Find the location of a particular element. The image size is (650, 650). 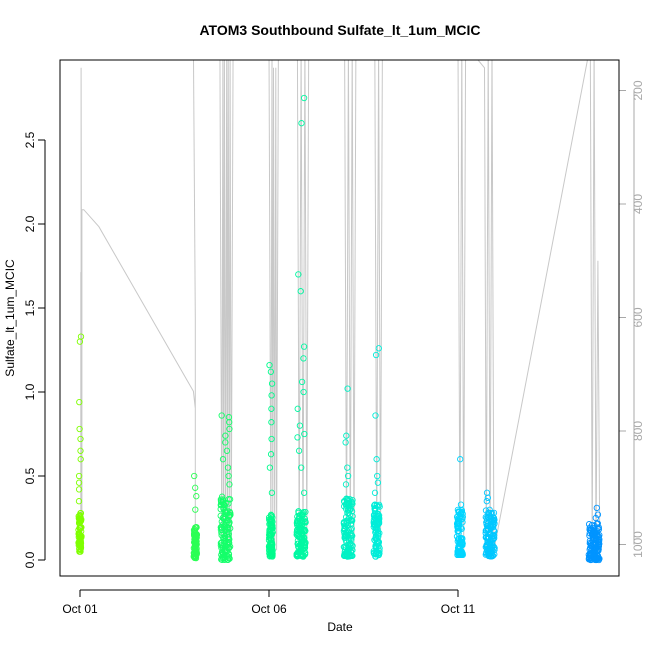

x-axis-label: Date is located at coordinates (340, 627).